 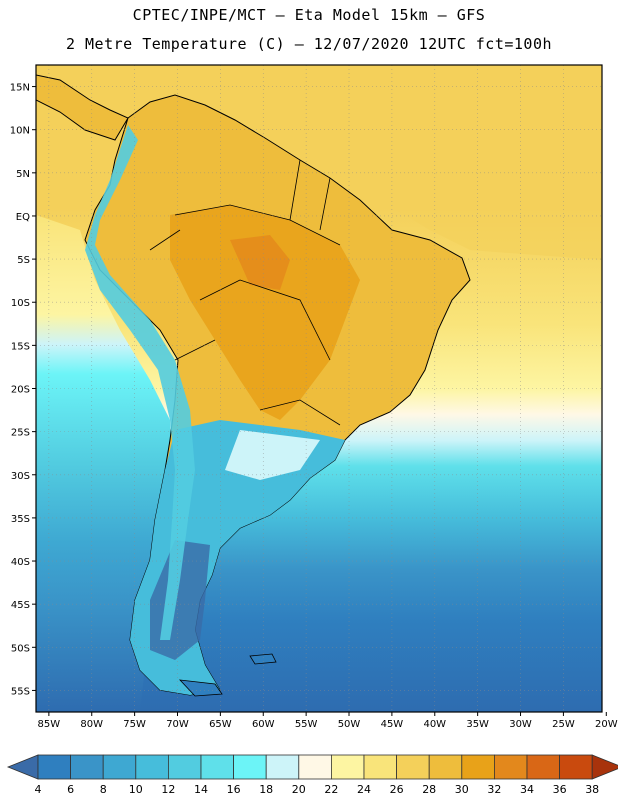 I want to click on lon-label: 60W, so click(x=263, y=724).